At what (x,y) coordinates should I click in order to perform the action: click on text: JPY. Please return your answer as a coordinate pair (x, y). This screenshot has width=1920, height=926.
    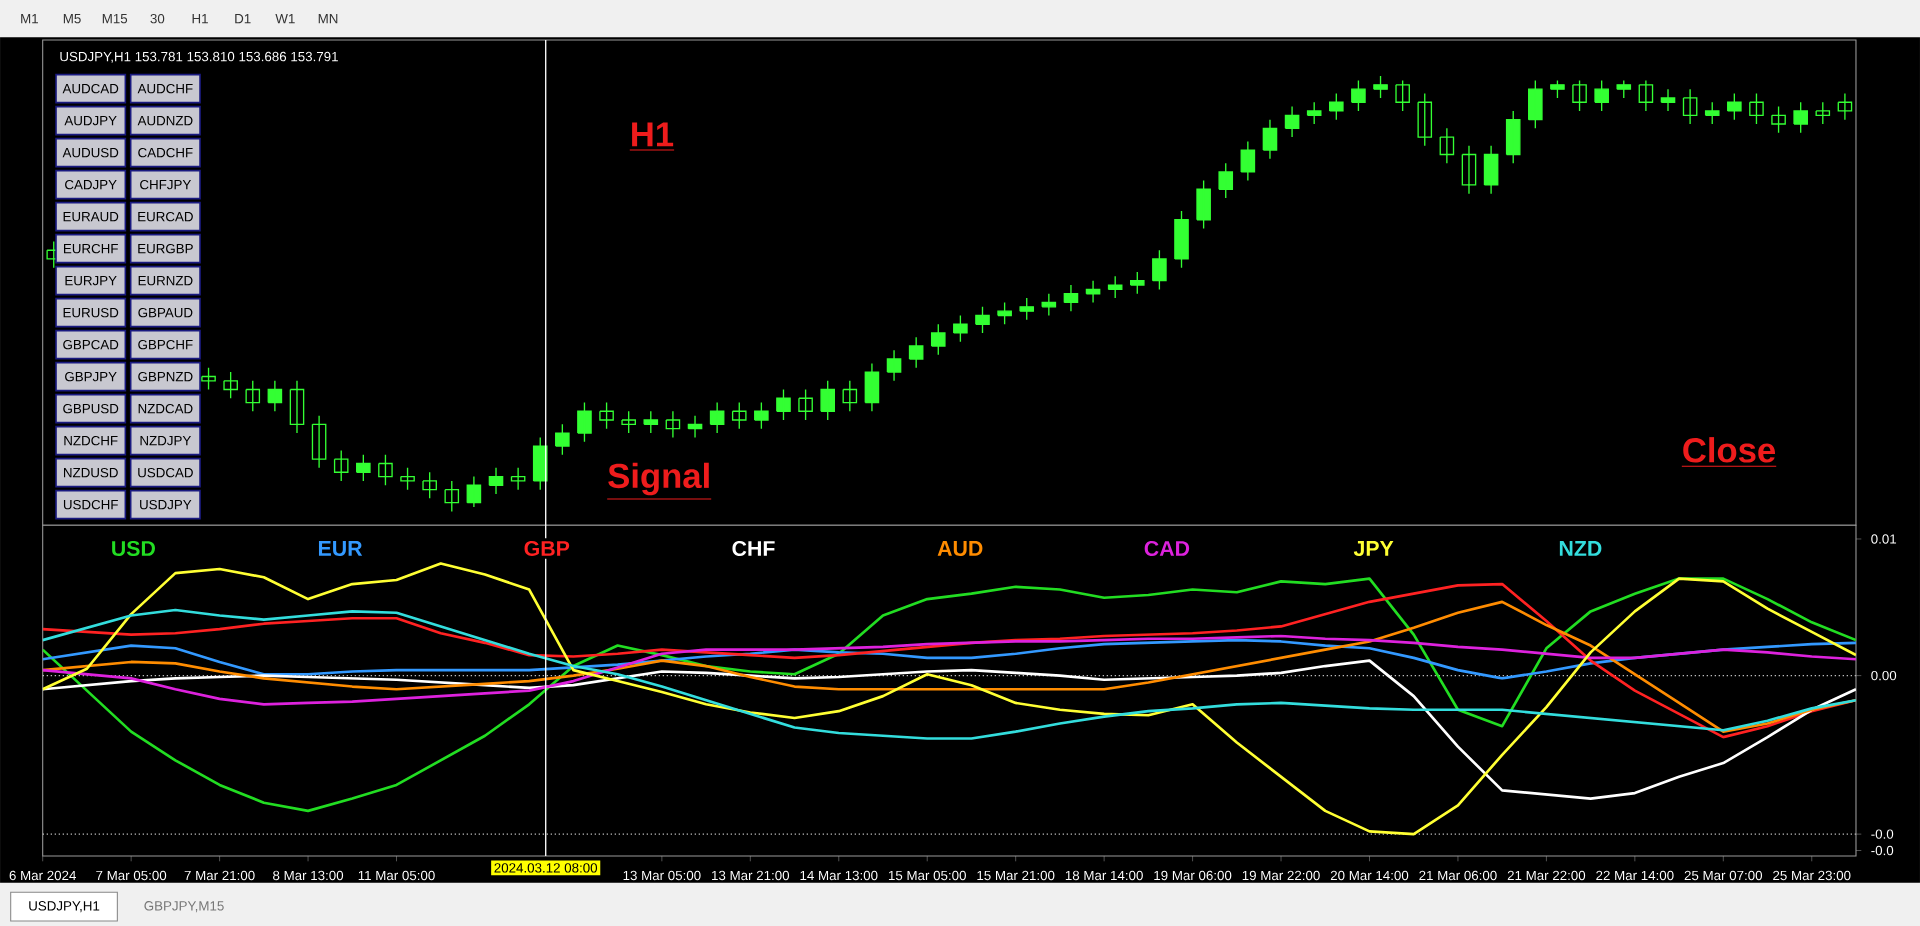
    Looking at the image, I should click on (1373, 548).